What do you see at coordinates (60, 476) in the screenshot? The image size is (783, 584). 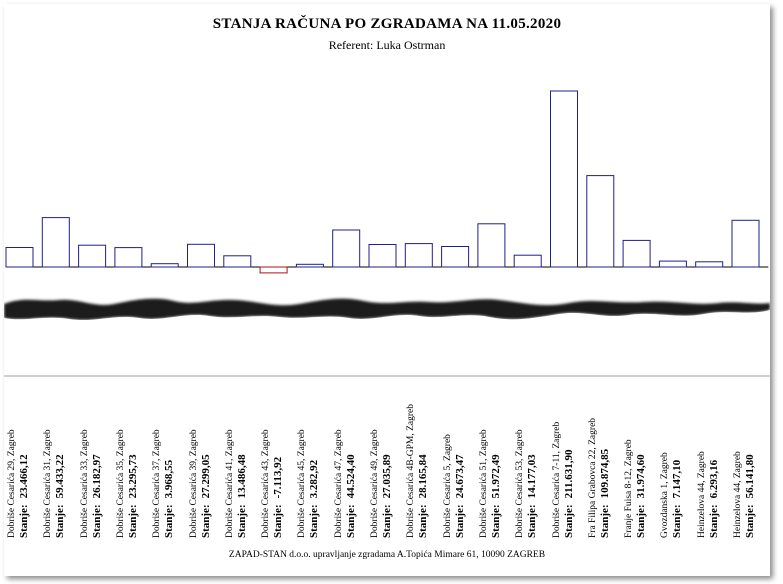 I see `balance-value: 59.433,22` at bounding box center [60, 476].